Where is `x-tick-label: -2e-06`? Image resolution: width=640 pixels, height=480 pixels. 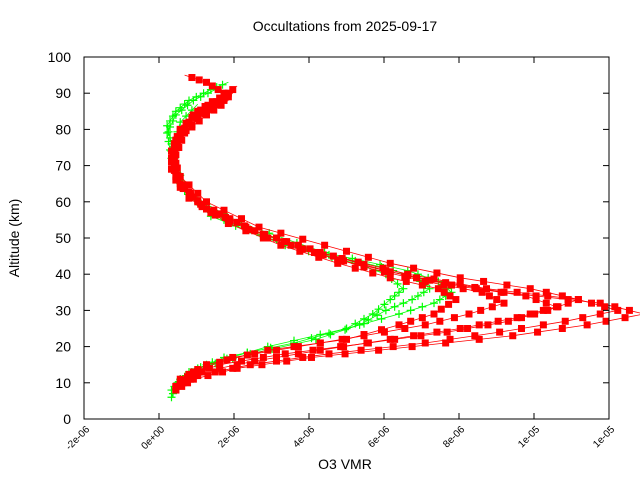 x-tick-label: -2e-06 is located at coordinates (78, 438).